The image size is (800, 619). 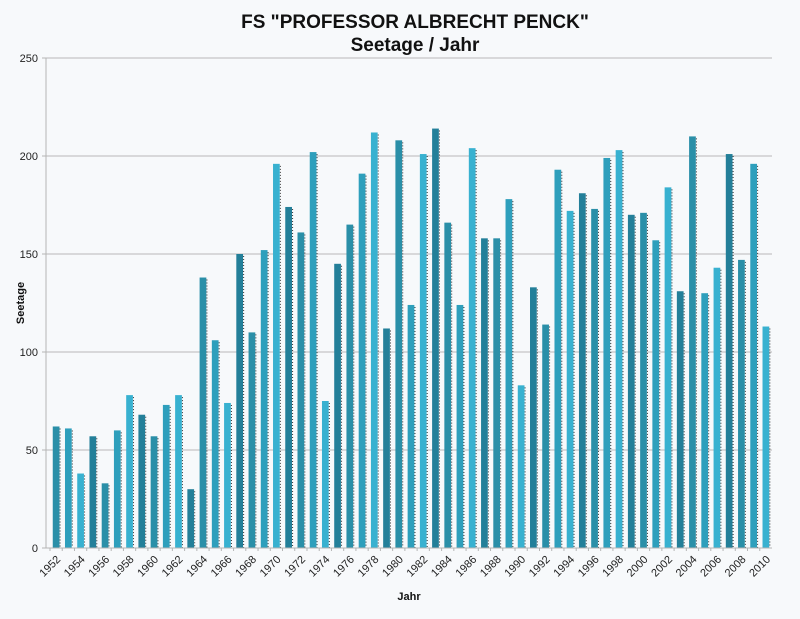 I want to click on x-tick-label: 1960, so click(x=148, y=567).